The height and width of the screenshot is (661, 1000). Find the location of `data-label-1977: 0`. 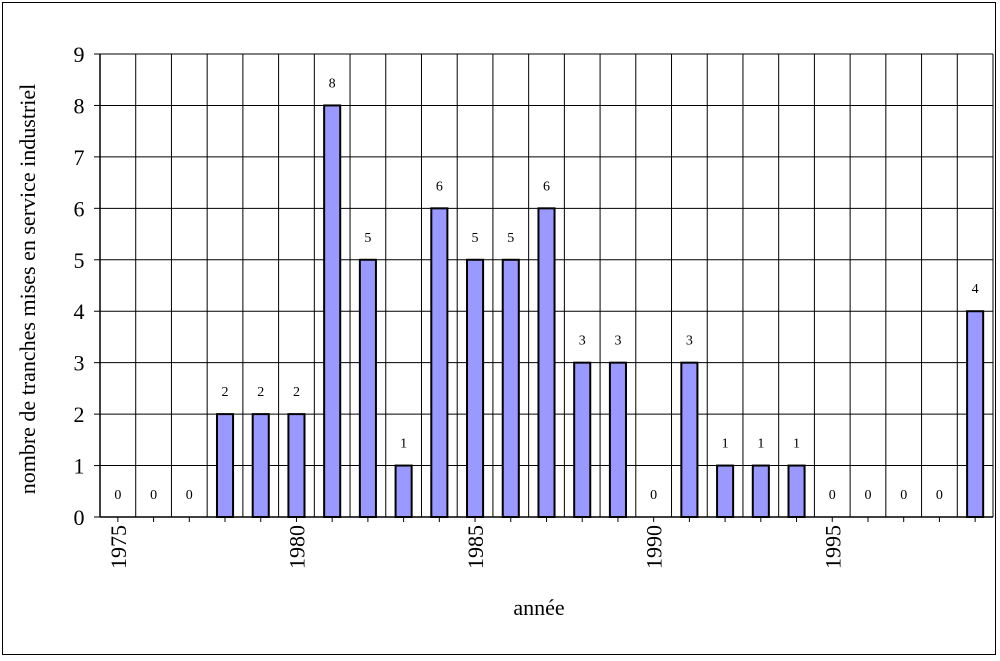

data-label-1977: 0 is located at coordinates (189, 495).